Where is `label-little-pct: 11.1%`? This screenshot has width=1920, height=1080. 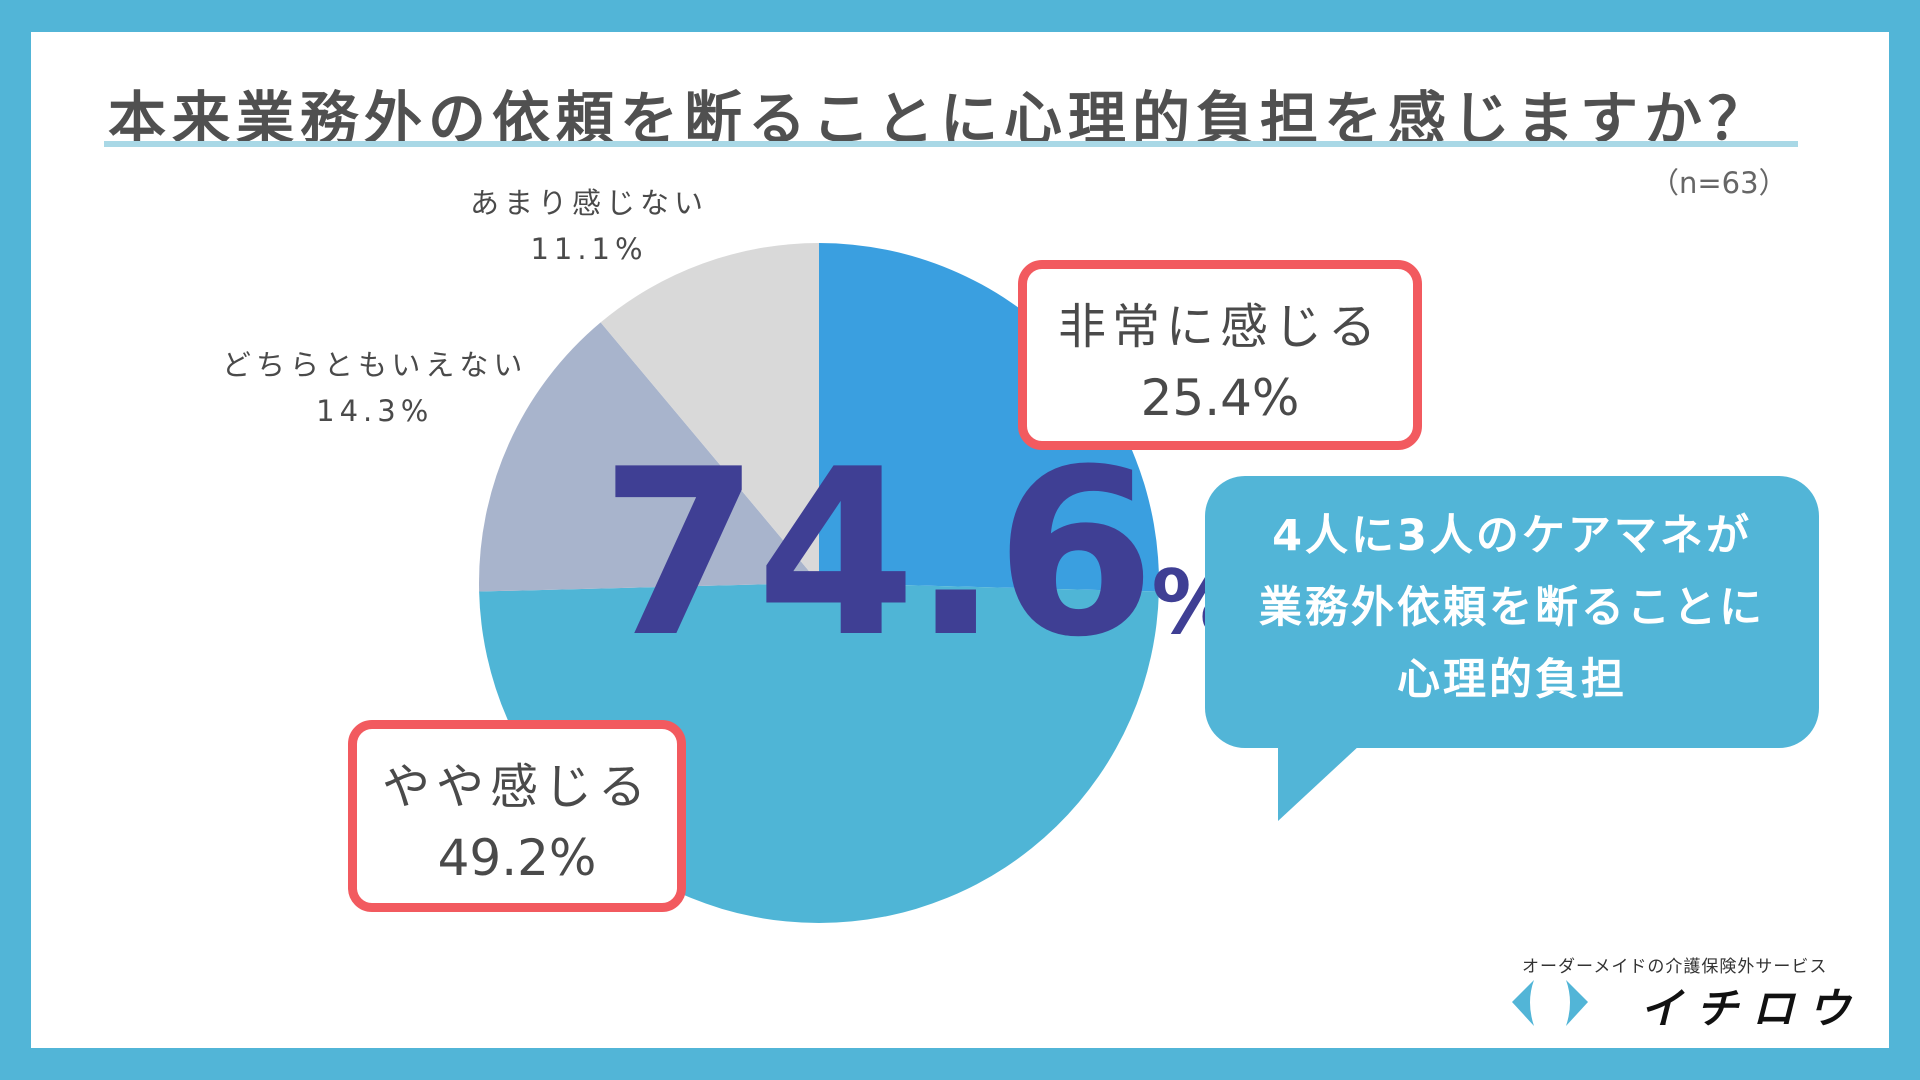 label-little-pct: 11.1% is located at coordinates (589, 249).